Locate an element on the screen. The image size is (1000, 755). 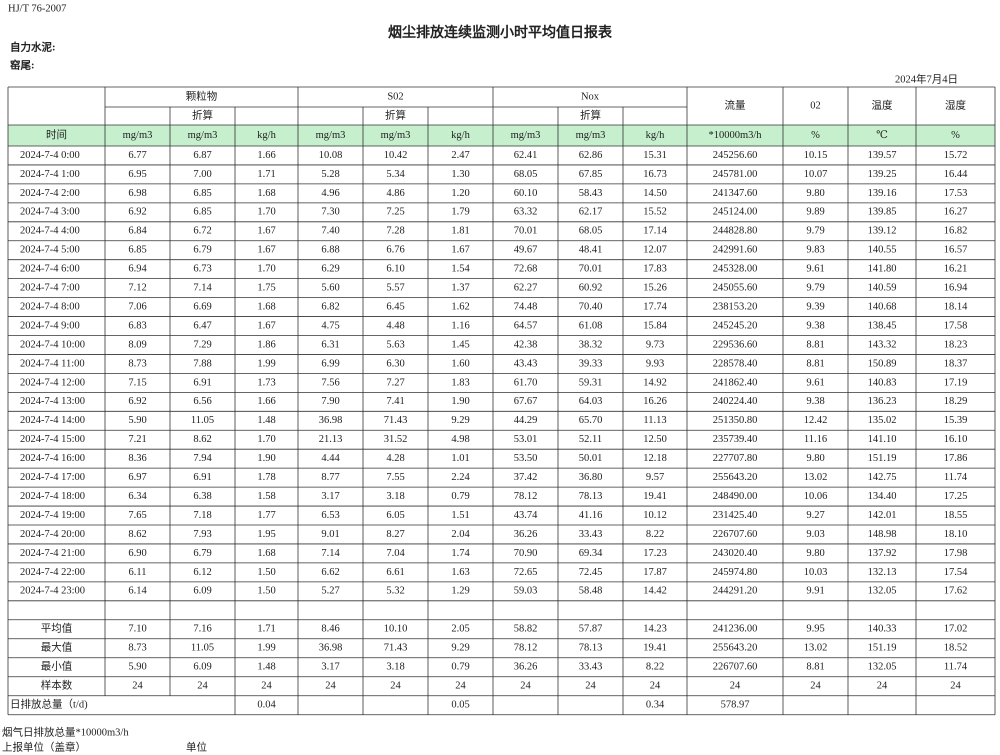
value-cell: 5.32 is located at coordinates (395, 591).